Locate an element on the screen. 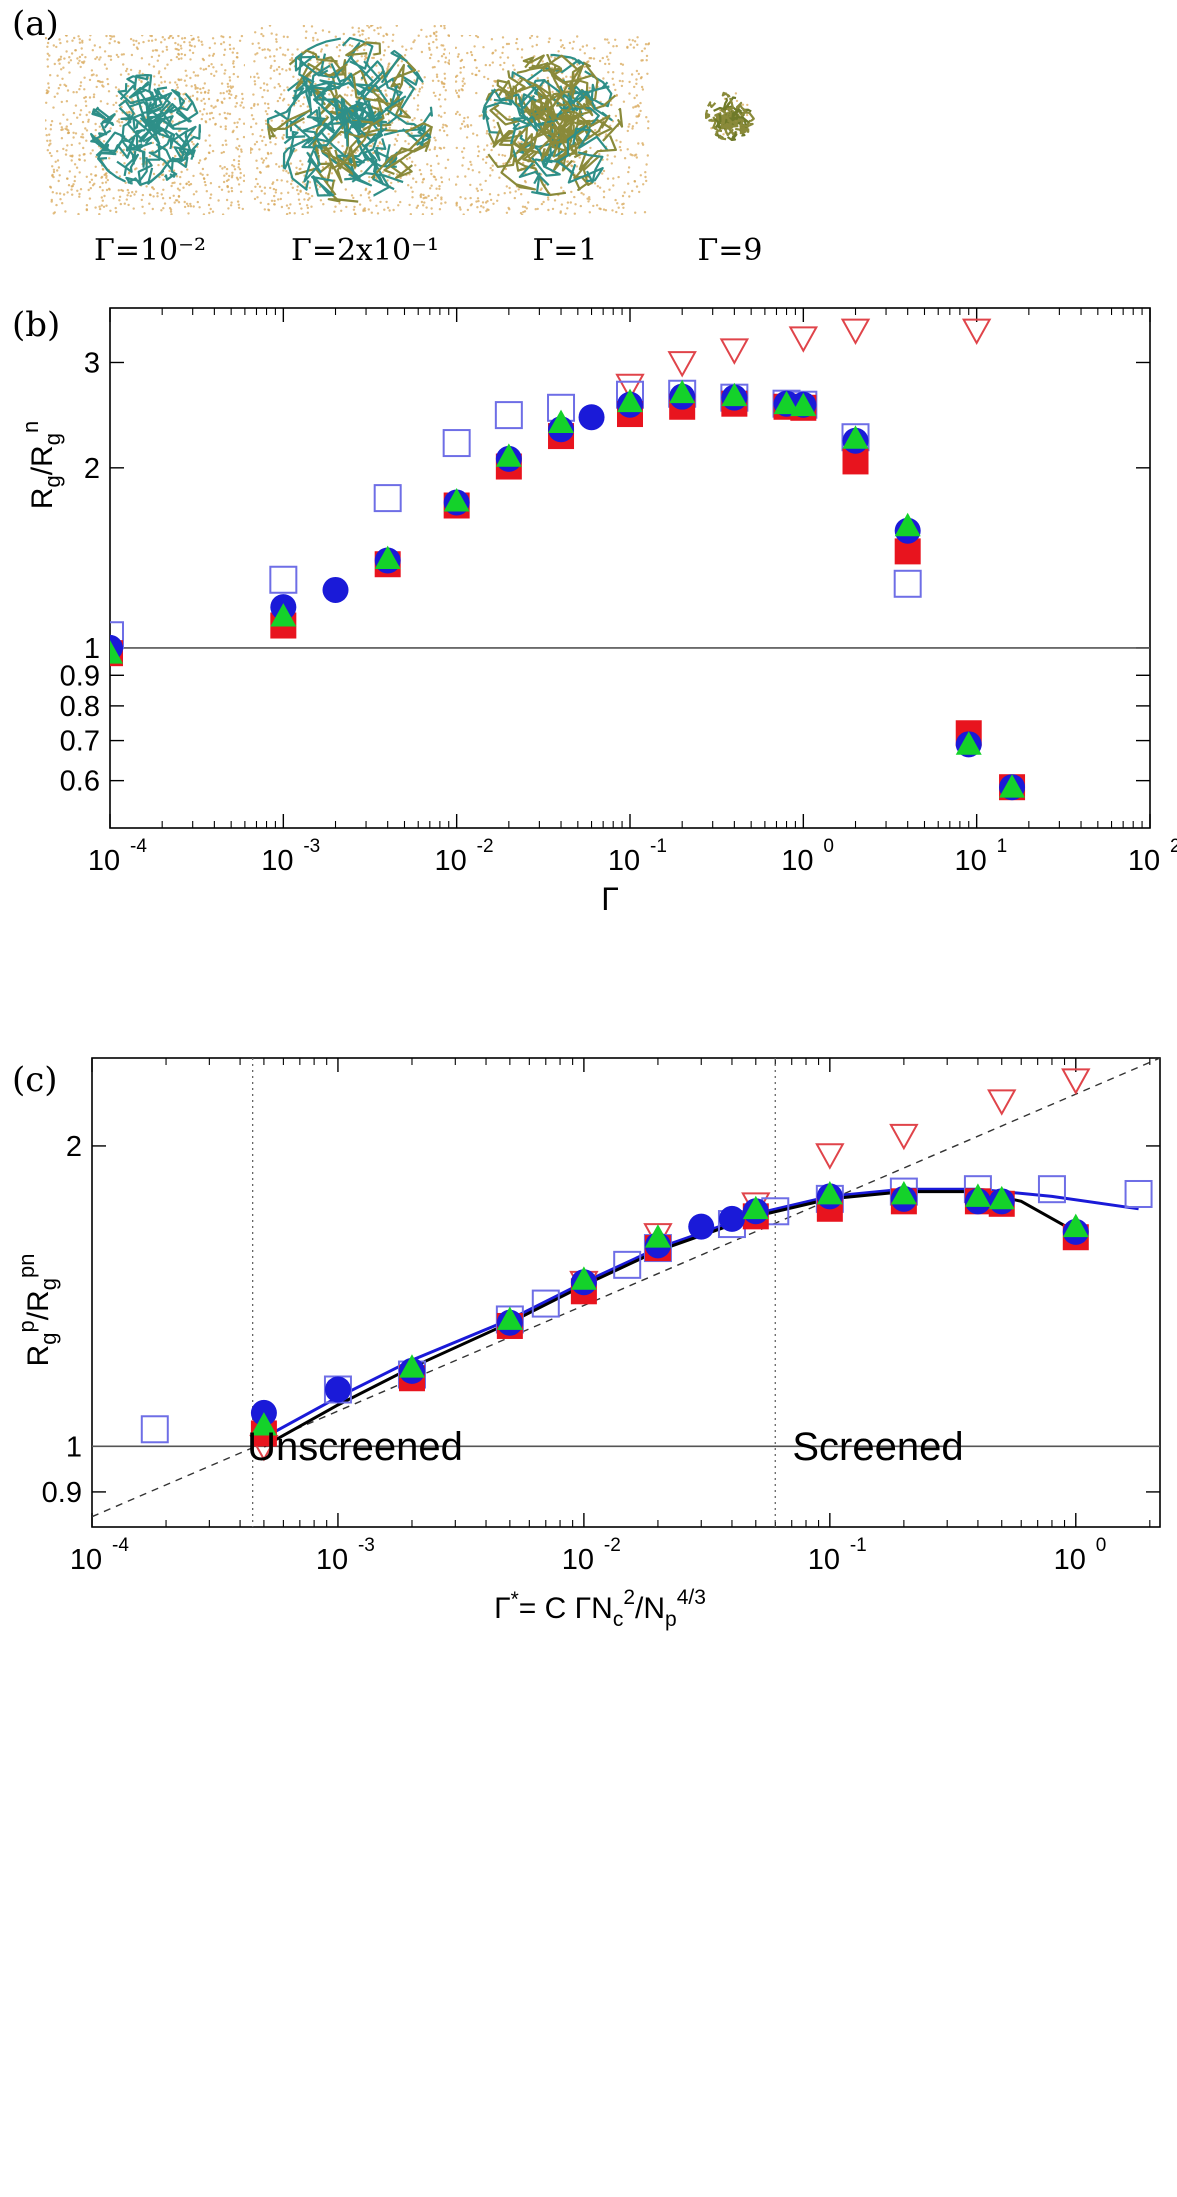  series-open-triangle-down is located at coordinates (803, 359).